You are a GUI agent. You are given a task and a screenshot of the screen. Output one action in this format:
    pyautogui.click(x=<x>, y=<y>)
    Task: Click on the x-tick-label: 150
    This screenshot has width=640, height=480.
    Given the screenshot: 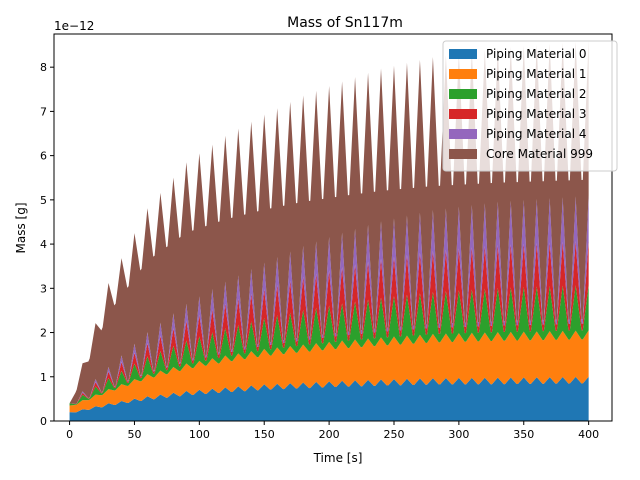 What is the action you would take?
    pyautogui.click(x=264, y=434)
    